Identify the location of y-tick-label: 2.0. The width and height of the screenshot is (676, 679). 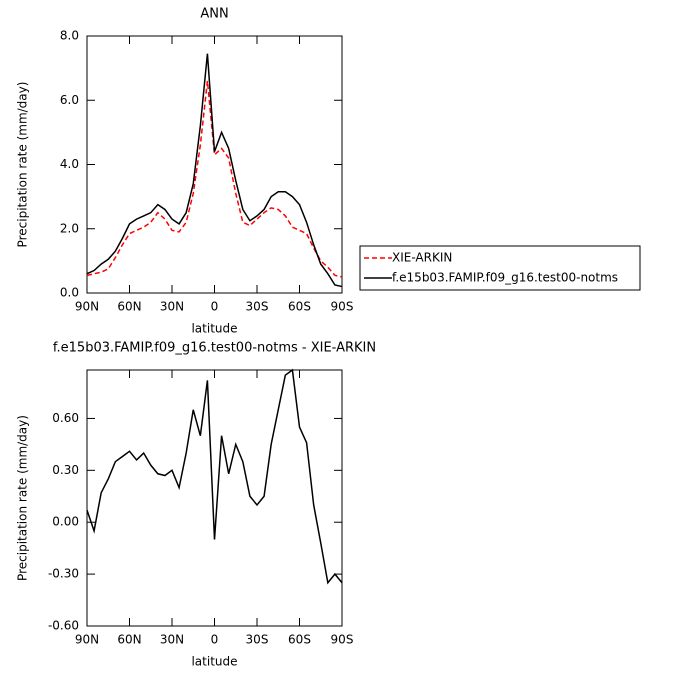
(69, 228).